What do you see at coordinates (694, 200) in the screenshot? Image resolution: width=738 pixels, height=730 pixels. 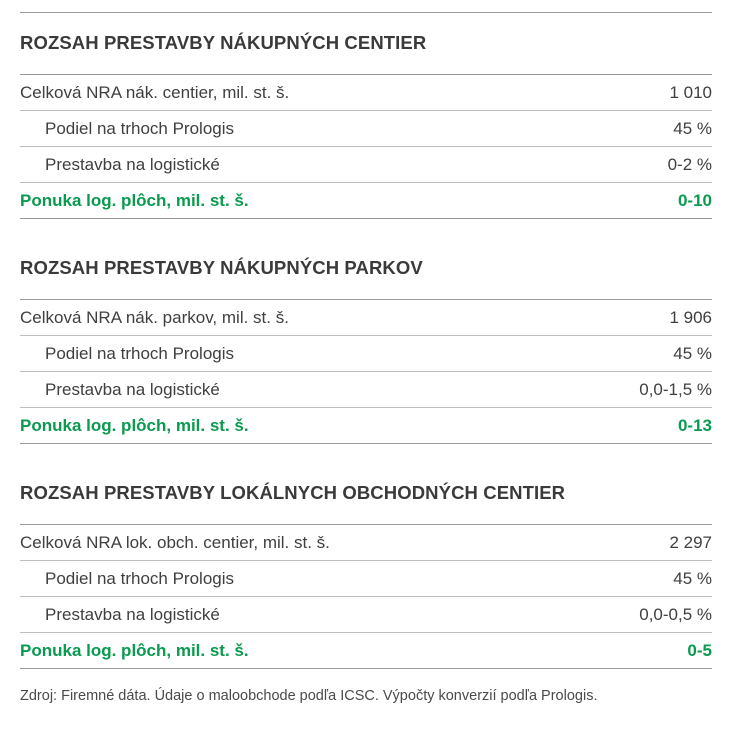 I see `total-value: 0-10` at bounding box center [694, 200].